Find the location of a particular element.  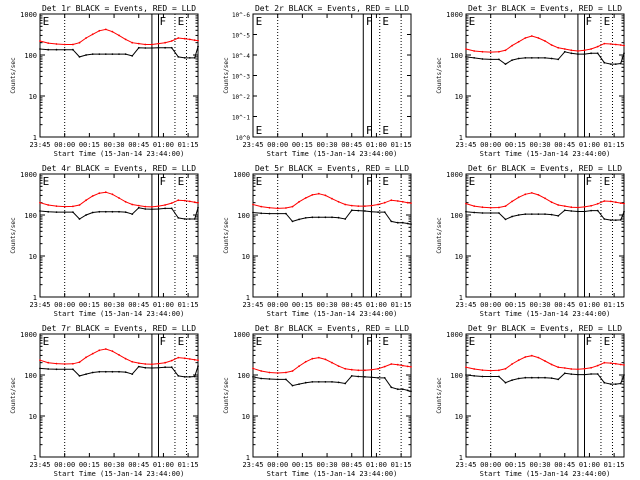

y-tick-label: 10^-6 is located at coordinates (241, 15).